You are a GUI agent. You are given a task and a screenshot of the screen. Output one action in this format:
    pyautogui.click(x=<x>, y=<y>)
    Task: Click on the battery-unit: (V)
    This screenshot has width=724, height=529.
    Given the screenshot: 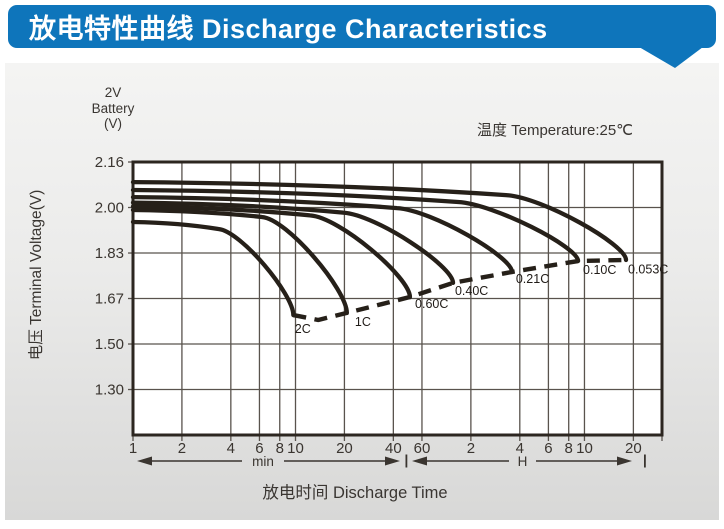 What is the action you would take?
    pyautogui.click(x=113, y=123)
    